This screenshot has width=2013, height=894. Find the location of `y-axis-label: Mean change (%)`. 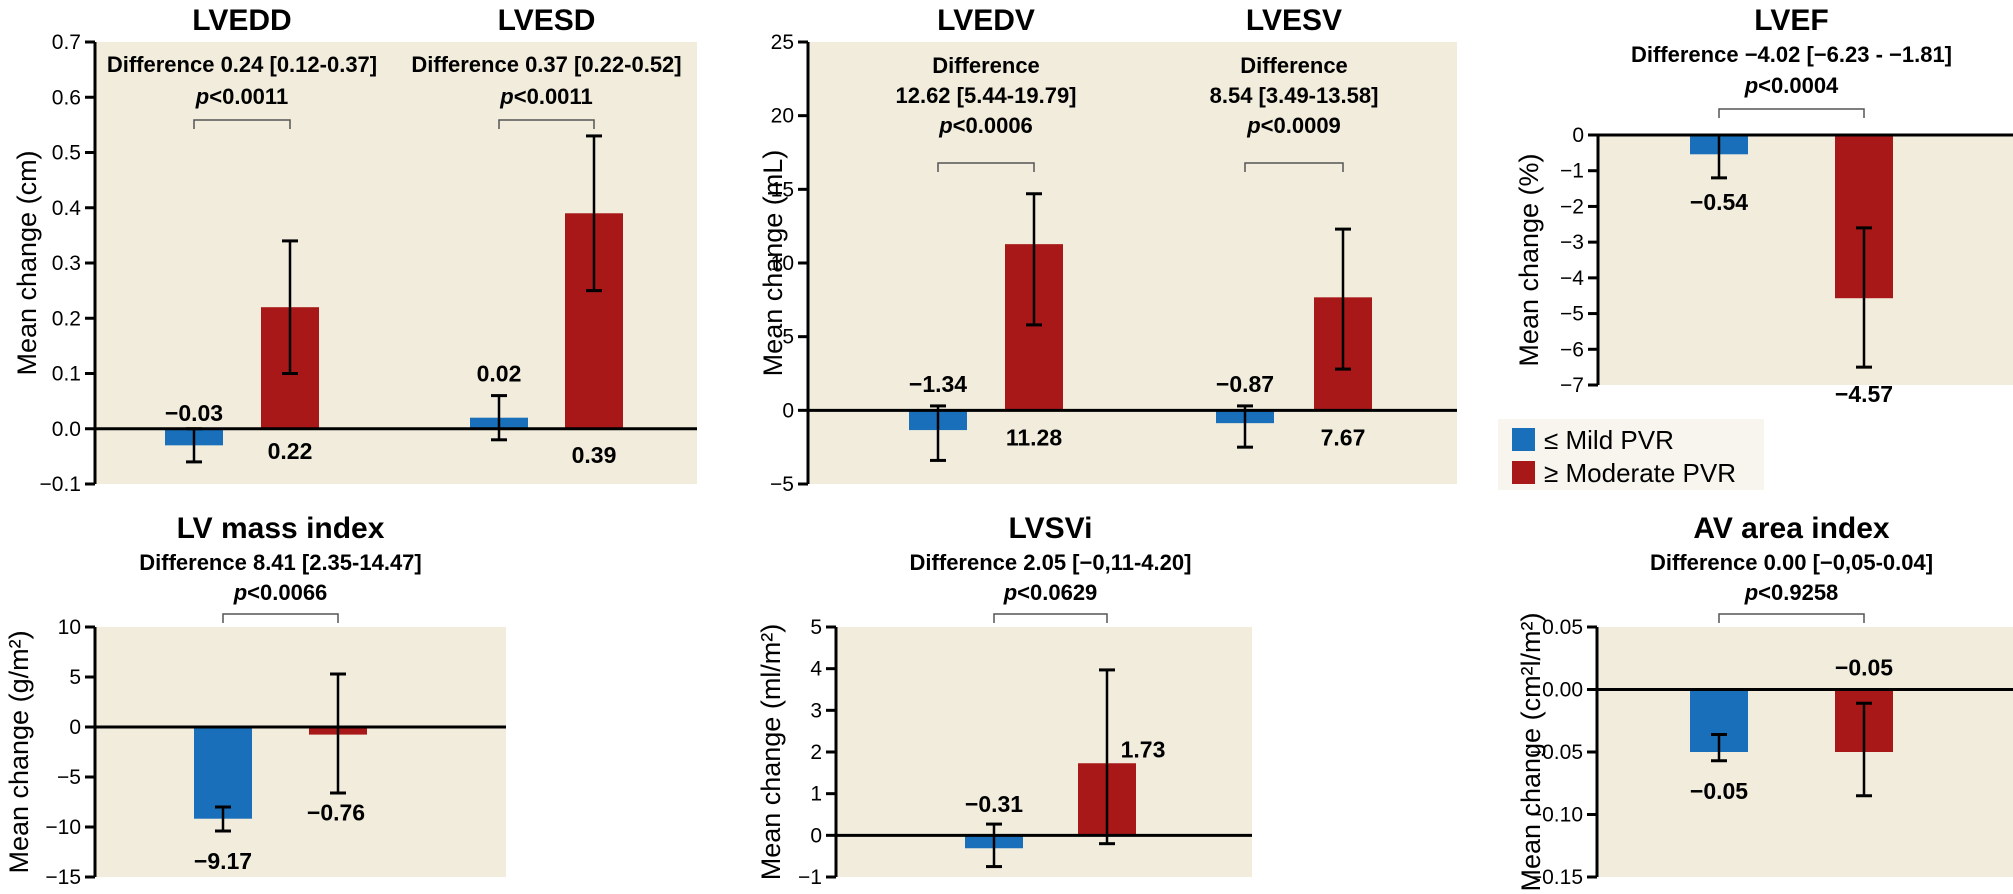

y-axis-label: Mean change (%) is located at coordinates (1529, 259).